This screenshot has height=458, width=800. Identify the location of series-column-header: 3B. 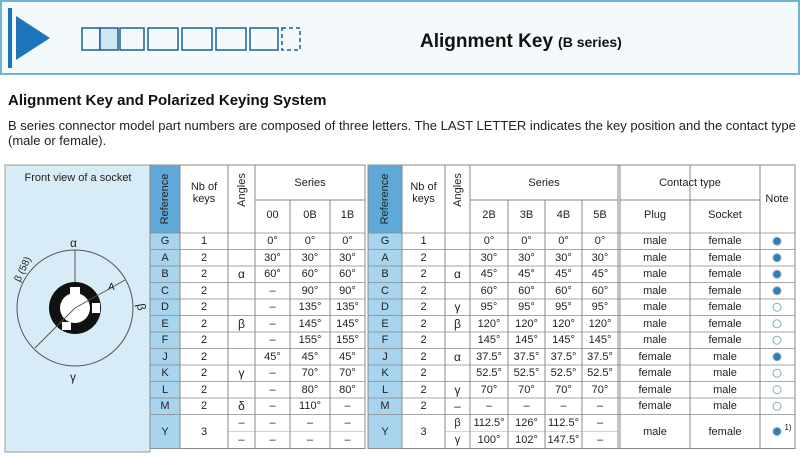
(526, 215).